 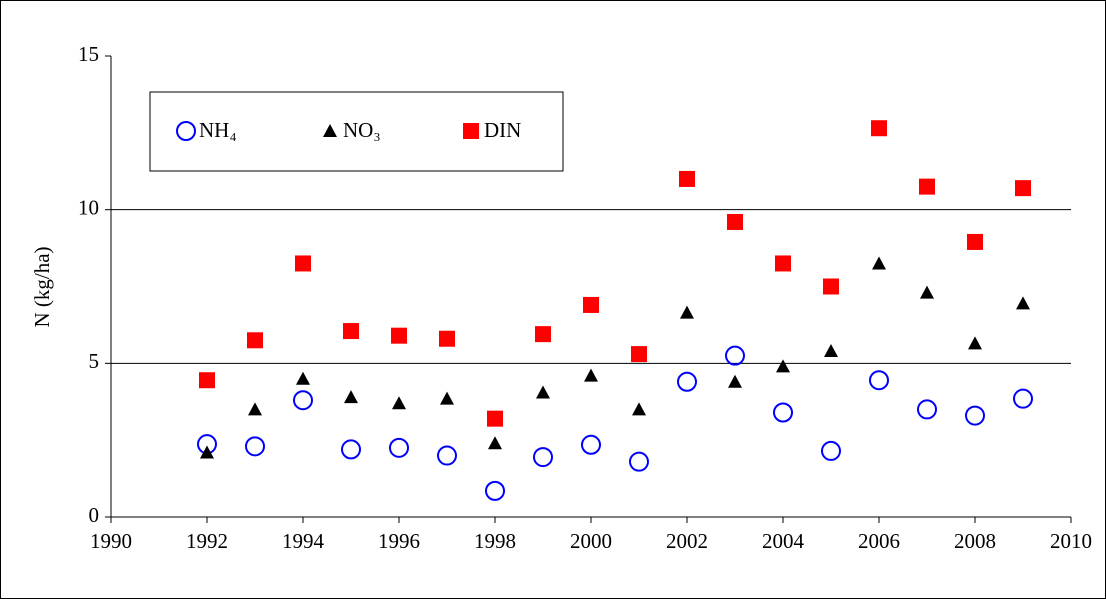 What do you see at coordinates (687, 541) in the screenshot?
I see `x-tick-label: 2002` at bounding box center [687, 541].